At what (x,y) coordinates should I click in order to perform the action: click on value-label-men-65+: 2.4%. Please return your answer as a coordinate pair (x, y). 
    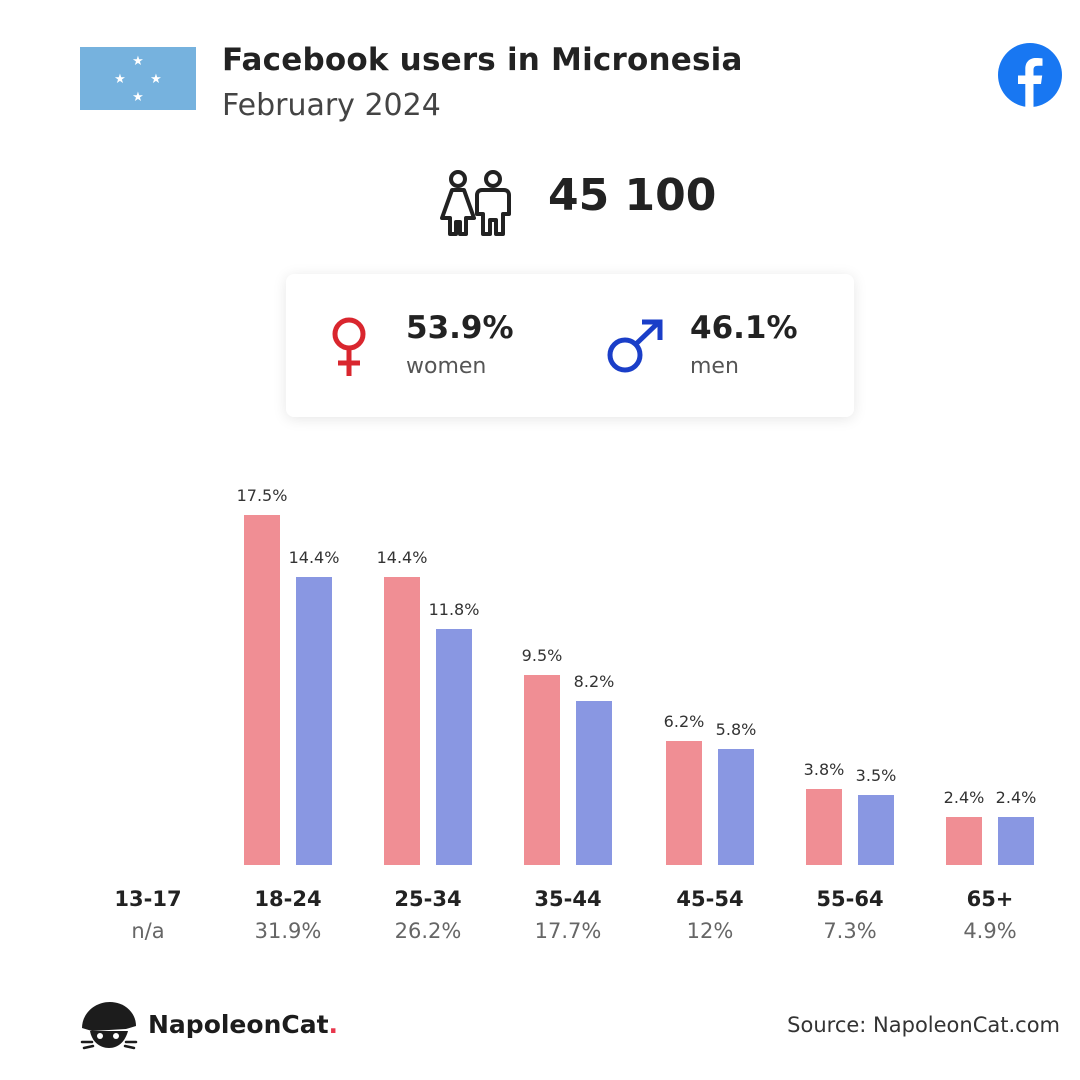
    Looking at the image, I should click on (1016, 797).